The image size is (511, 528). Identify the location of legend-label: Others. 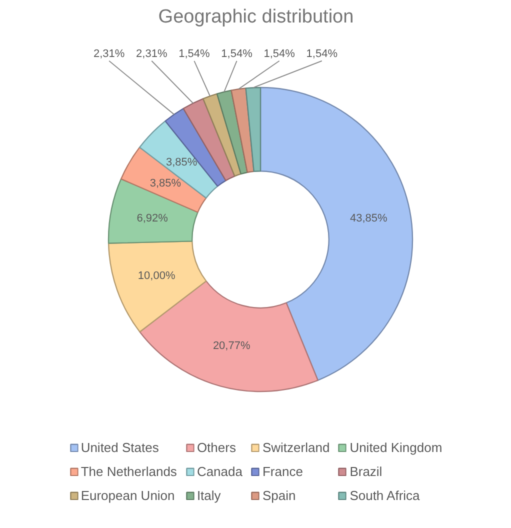
(216, 447).